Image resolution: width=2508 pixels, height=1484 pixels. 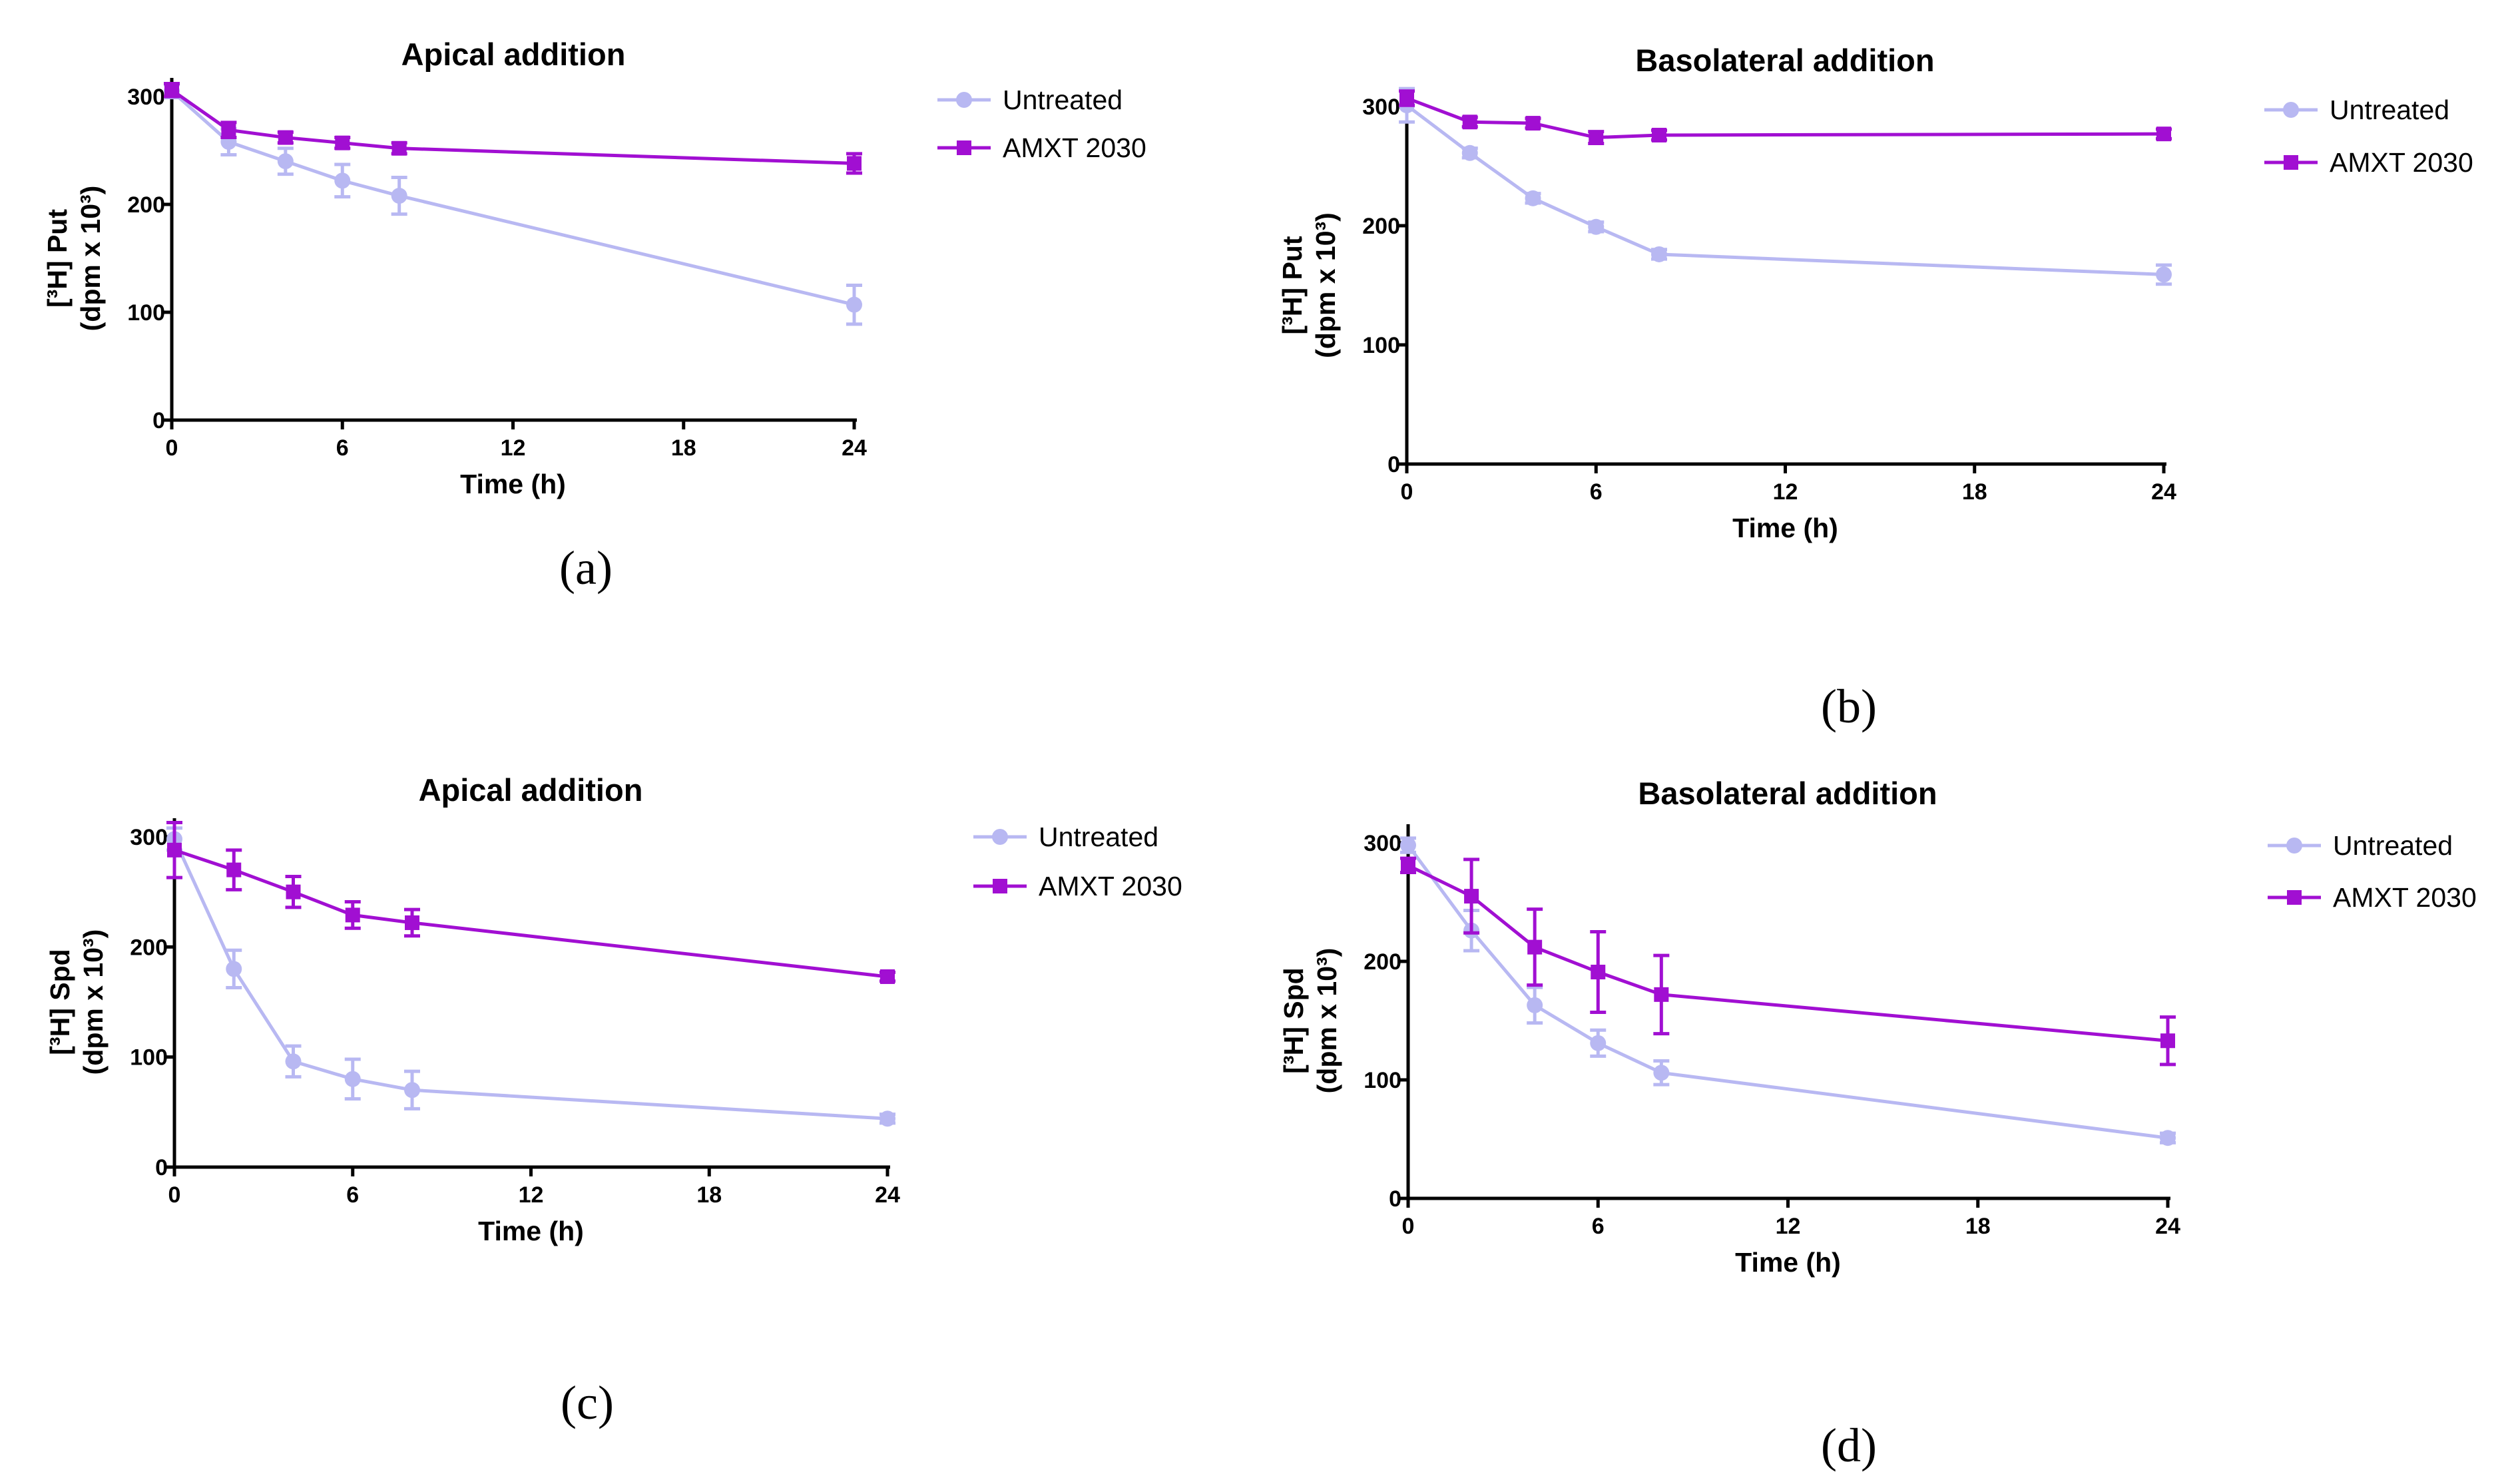 What do you see at coordinates (586, 568) in the screenshot?
I see `panel-label: (a)` at bounding box center [586, 568].